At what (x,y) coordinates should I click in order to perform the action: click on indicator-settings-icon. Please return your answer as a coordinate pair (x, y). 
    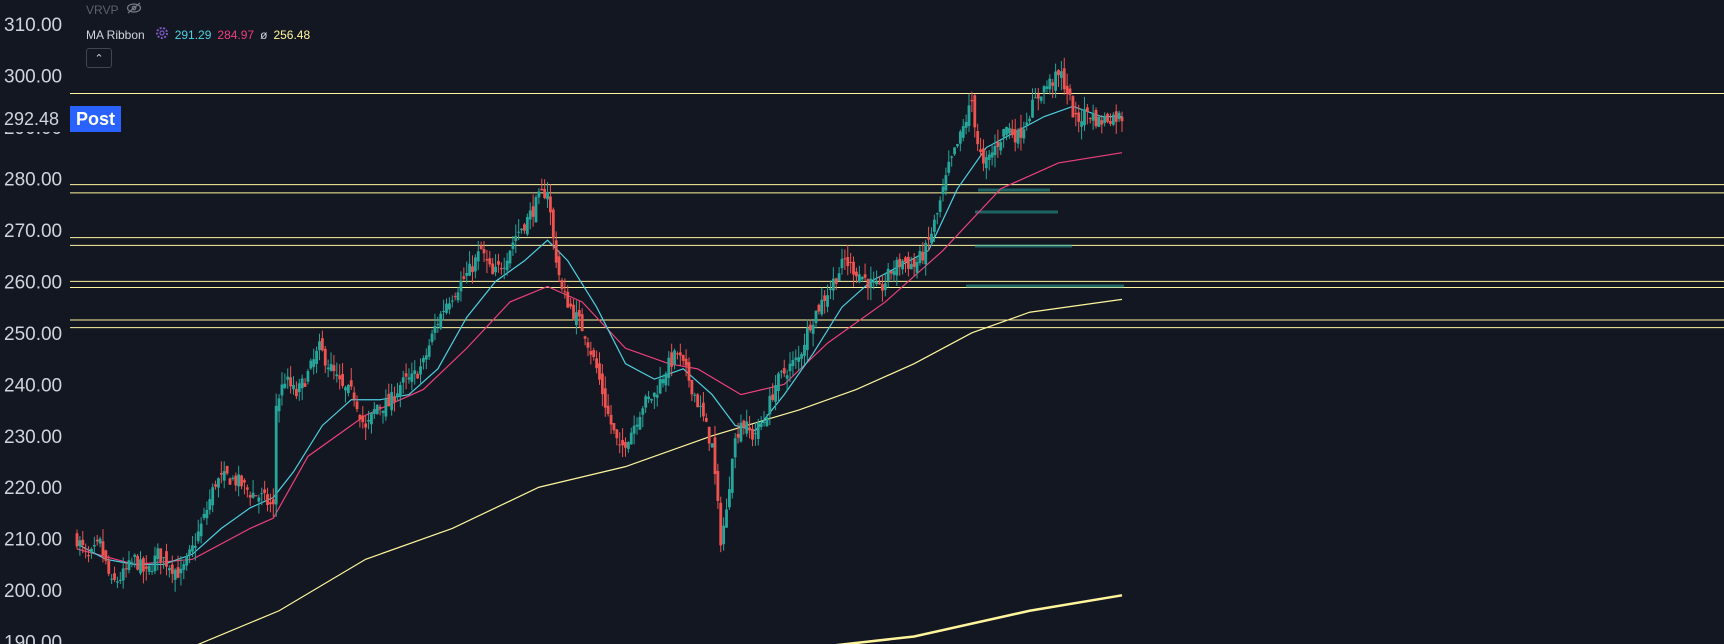
    Looking at the image, I should click on (162, 34).